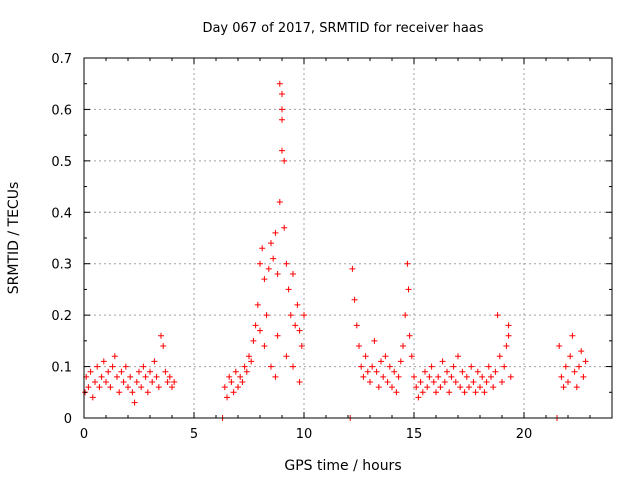 Image resolution: width=640 pixels, height=480 pixels. I want to click on x-tick-labels: 0 5 10 15 20, so click(306, 434).